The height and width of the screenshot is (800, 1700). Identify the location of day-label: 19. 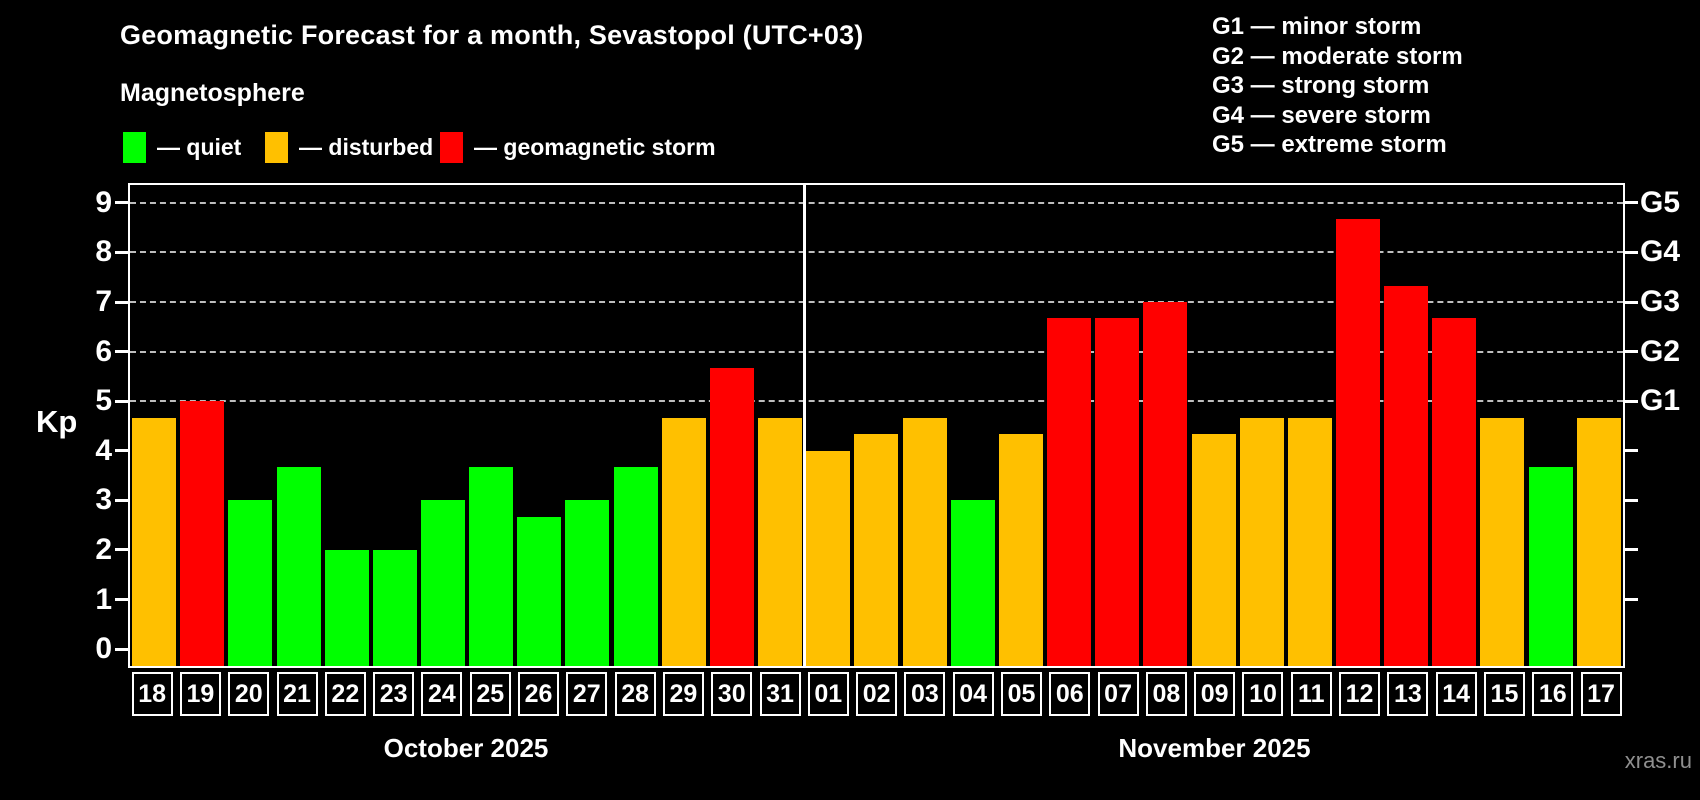
(200, 694).